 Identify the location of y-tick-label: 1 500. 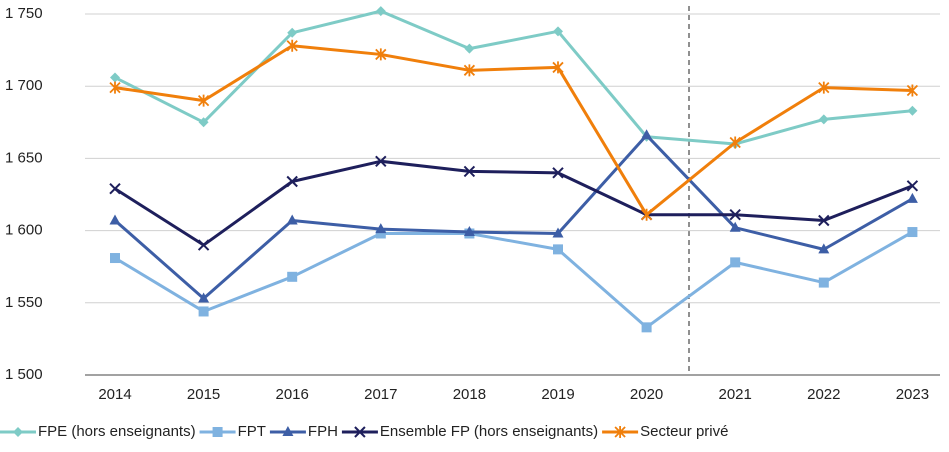
(24, 374).